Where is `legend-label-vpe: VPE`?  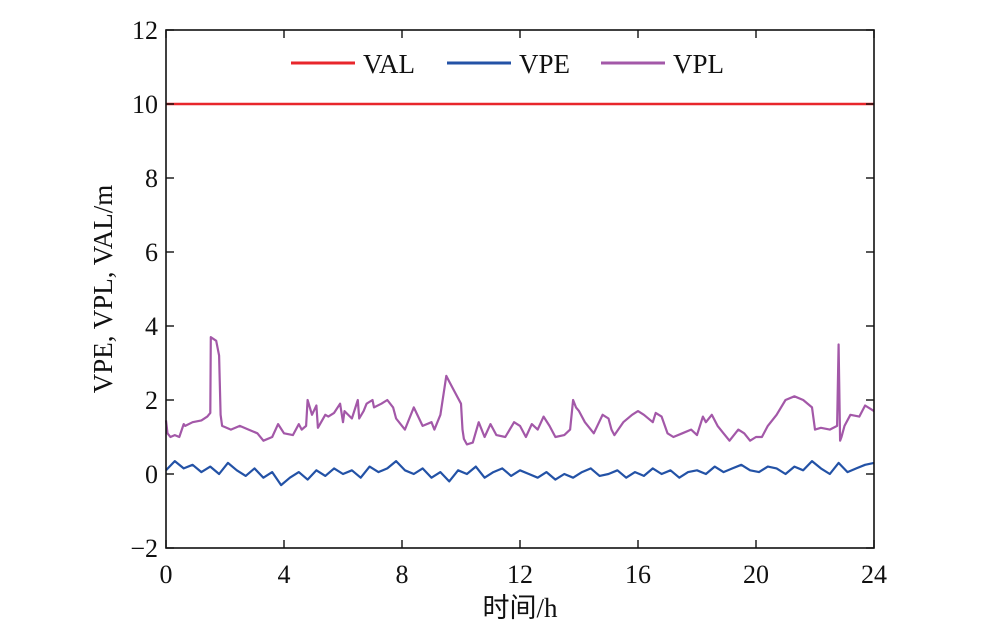 legend-label-vpe: VPE is located at coordinates (544, 64).